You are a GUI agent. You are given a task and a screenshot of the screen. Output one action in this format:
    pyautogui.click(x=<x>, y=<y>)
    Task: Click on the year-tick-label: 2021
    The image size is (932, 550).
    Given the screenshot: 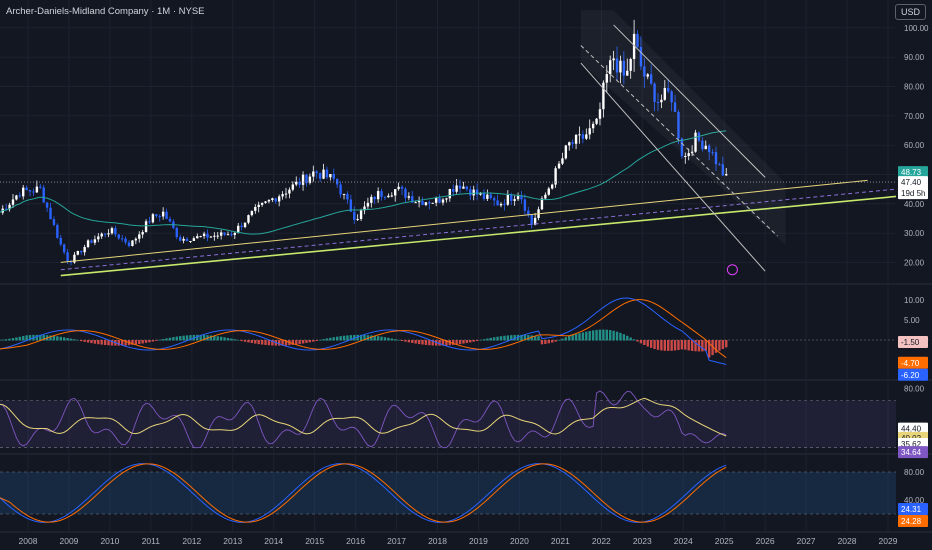 What is the action you would take?
    pyautogui.click(x=560, y=541)
    